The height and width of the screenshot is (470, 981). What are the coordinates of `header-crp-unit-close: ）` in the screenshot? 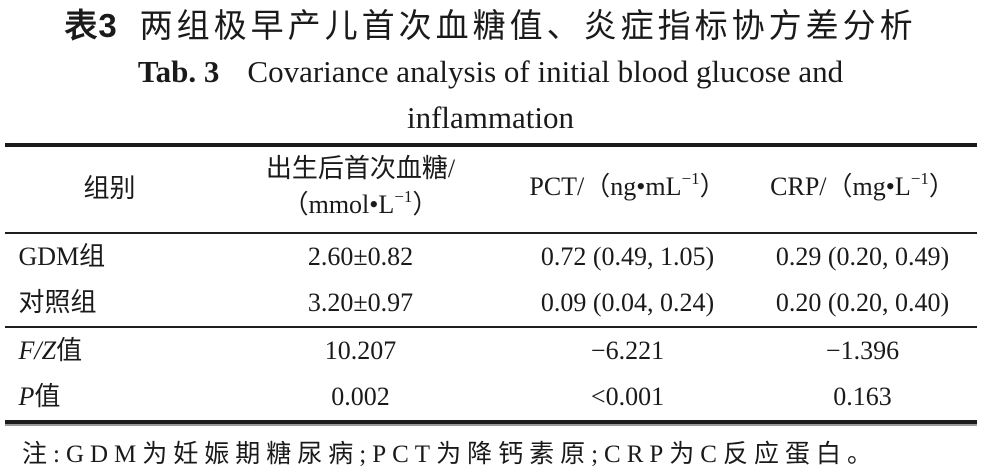 It's located at (941, 186).